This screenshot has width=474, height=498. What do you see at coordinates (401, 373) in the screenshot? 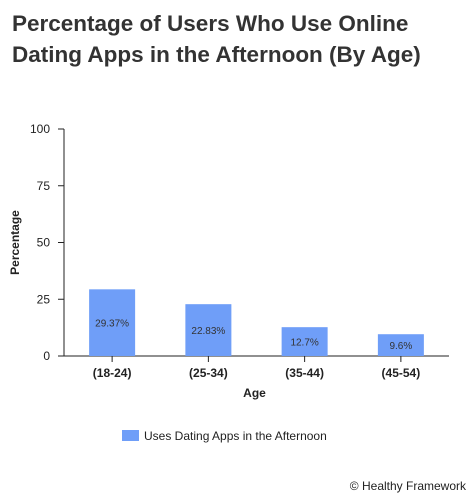
I see `x-tick-label: (45-54)` at bounding box center [401, 373].